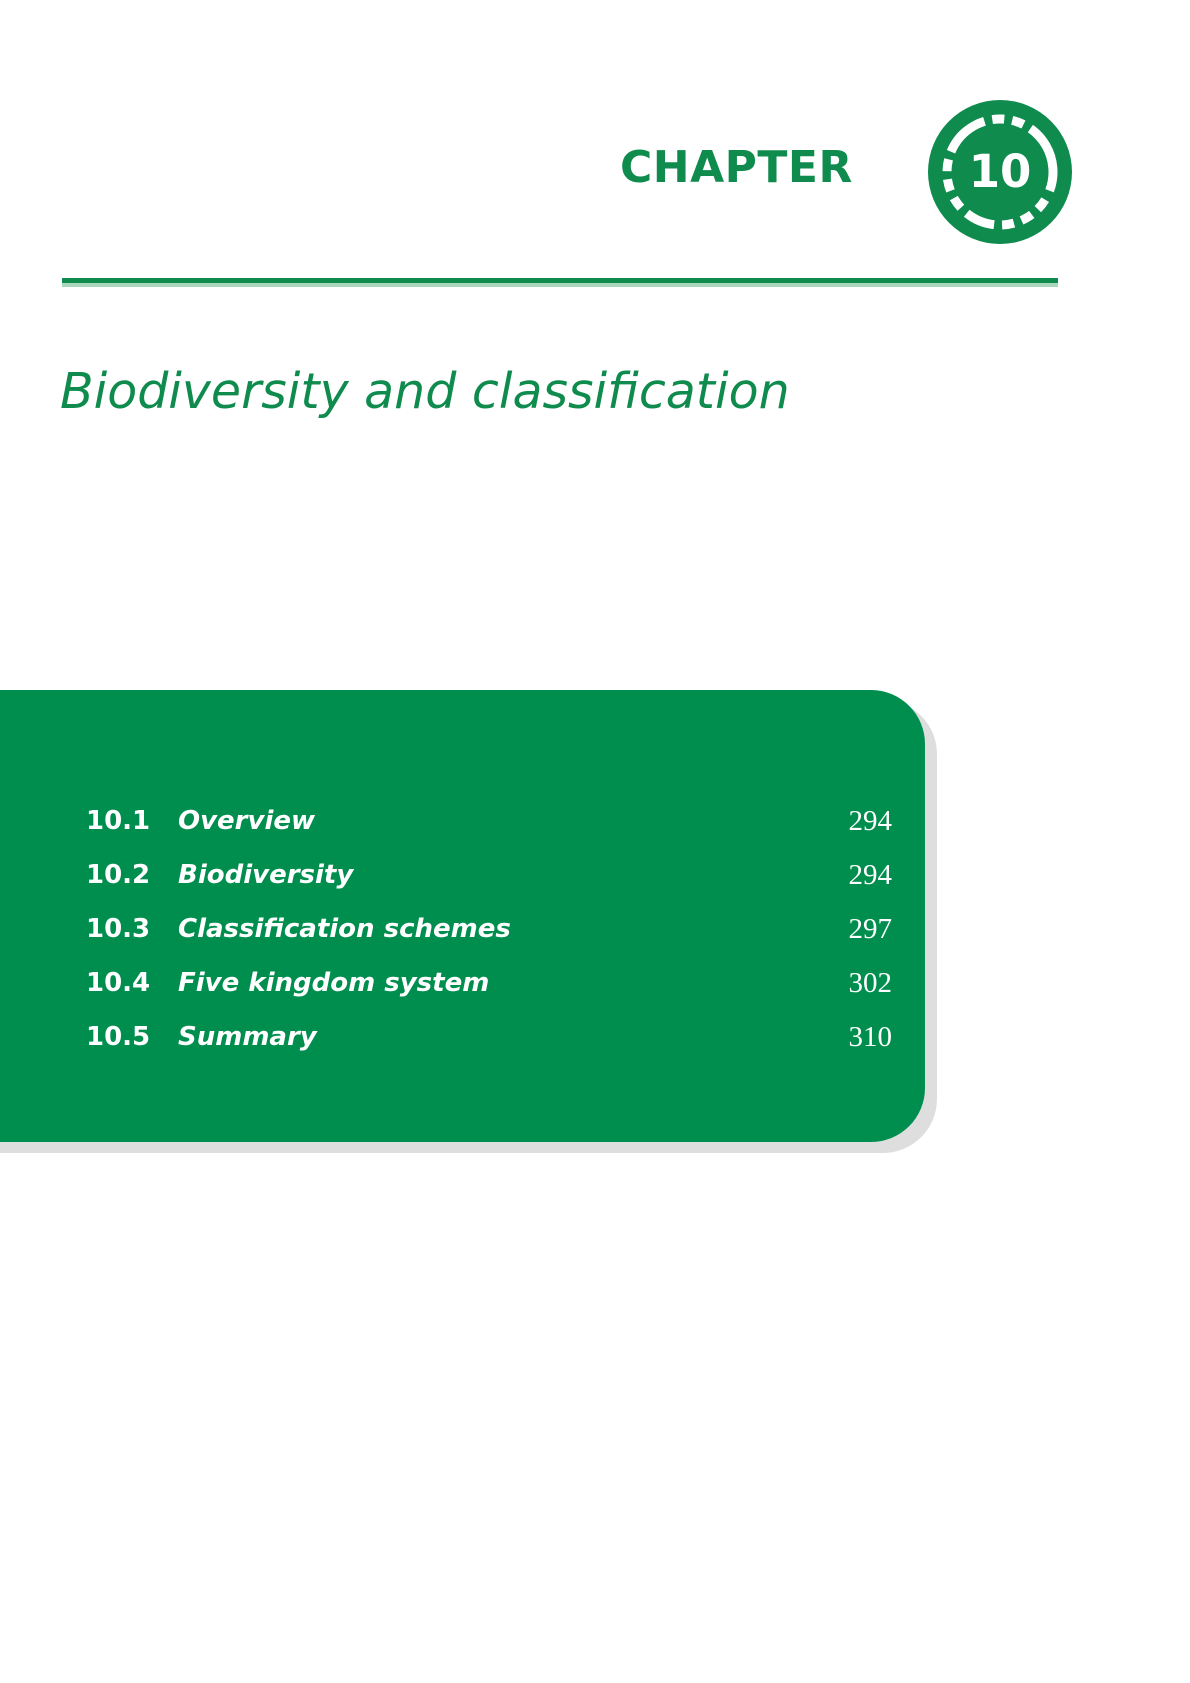  What do you see at coordinates (489, 821) in the screenshot?
I see `toc-item-overview: 10.1 Overview 294` at bounding box center [489, 821].